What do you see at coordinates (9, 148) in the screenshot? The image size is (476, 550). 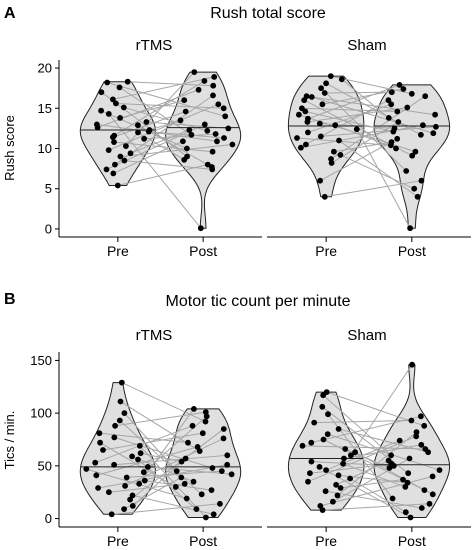 I see `panel-a-ylabel: Rush score` at bounding box center [9, 148].